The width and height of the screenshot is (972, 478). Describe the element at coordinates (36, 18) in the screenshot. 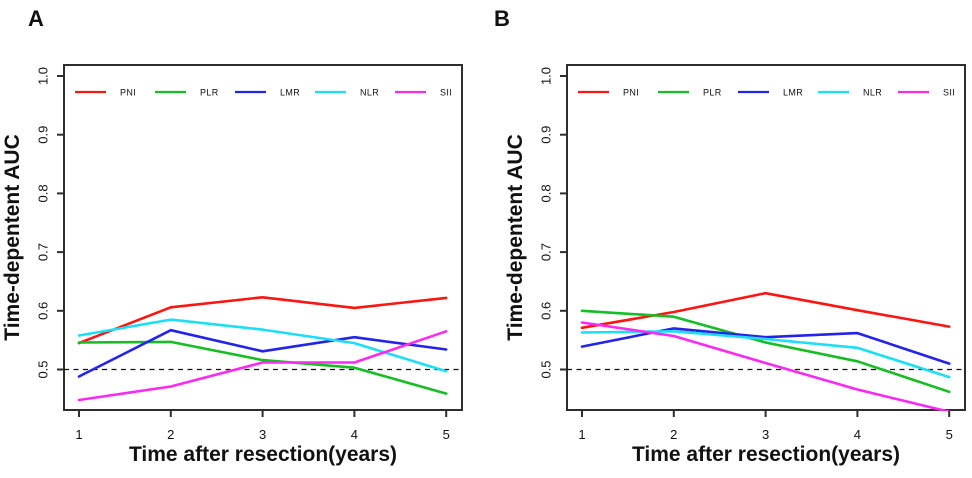

I see `panel-label-a: A` at that location.